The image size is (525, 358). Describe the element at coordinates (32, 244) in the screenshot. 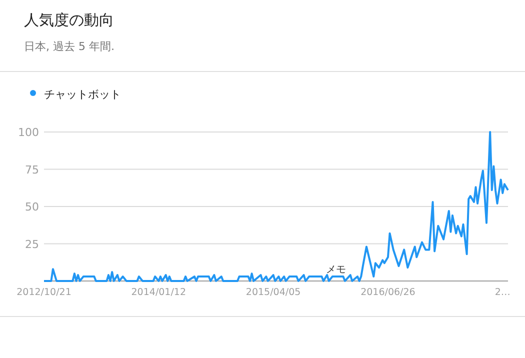

I see `y-tick-label: 25` at that location.